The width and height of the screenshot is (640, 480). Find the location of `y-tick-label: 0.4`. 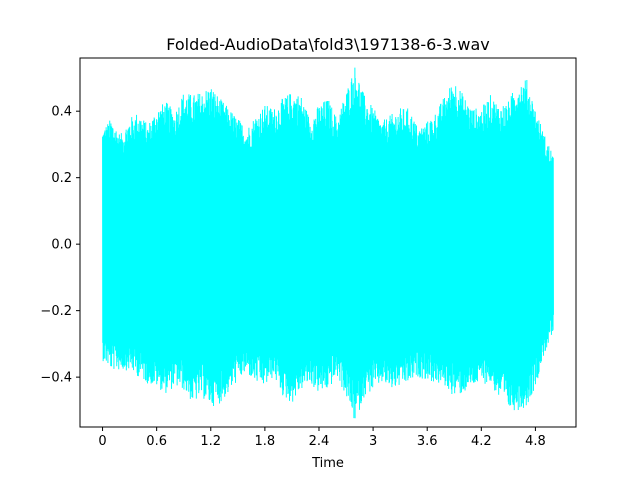

y-tick-label: 0.4 is located at coordinates (61, 112).